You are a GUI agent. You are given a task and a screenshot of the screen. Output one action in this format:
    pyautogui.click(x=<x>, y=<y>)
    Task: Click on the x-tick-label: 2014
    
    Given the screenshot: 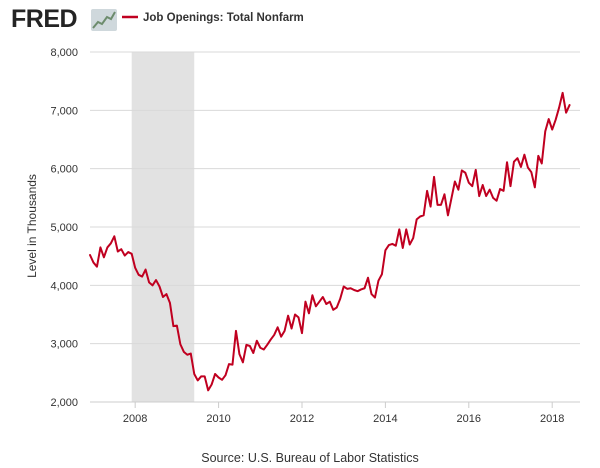 What is the action you would take?
    pyautogui.click(x=385, y=419)
    